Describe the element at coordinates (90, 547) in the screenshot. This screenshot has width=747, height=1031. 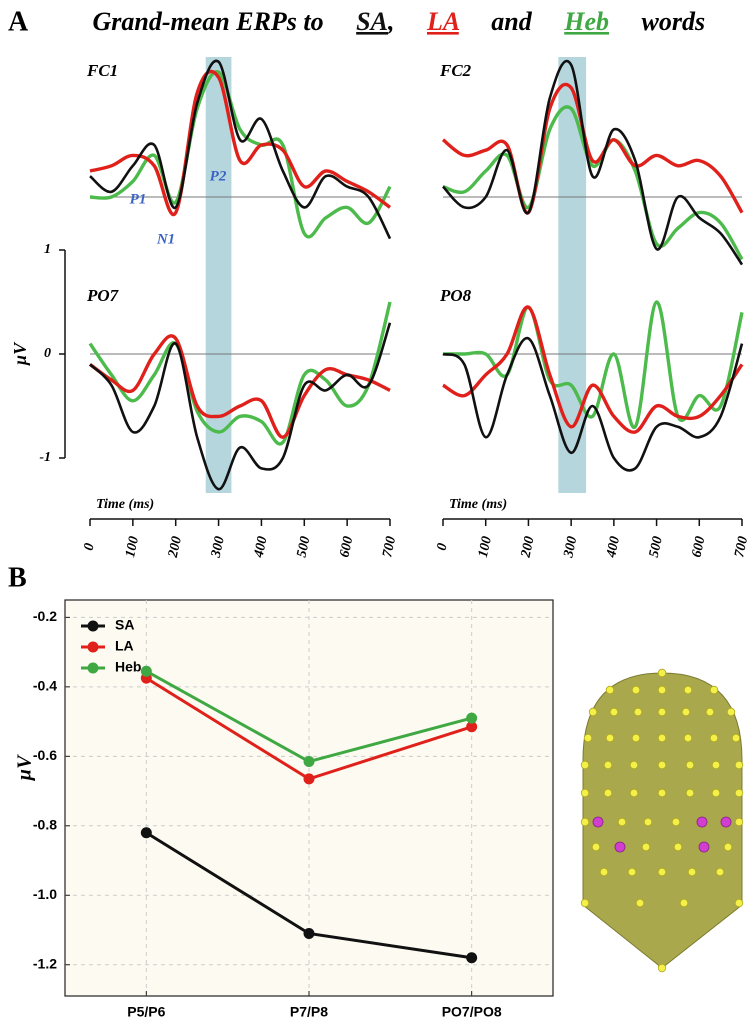
I see `x-tick-label: 0` at that location.